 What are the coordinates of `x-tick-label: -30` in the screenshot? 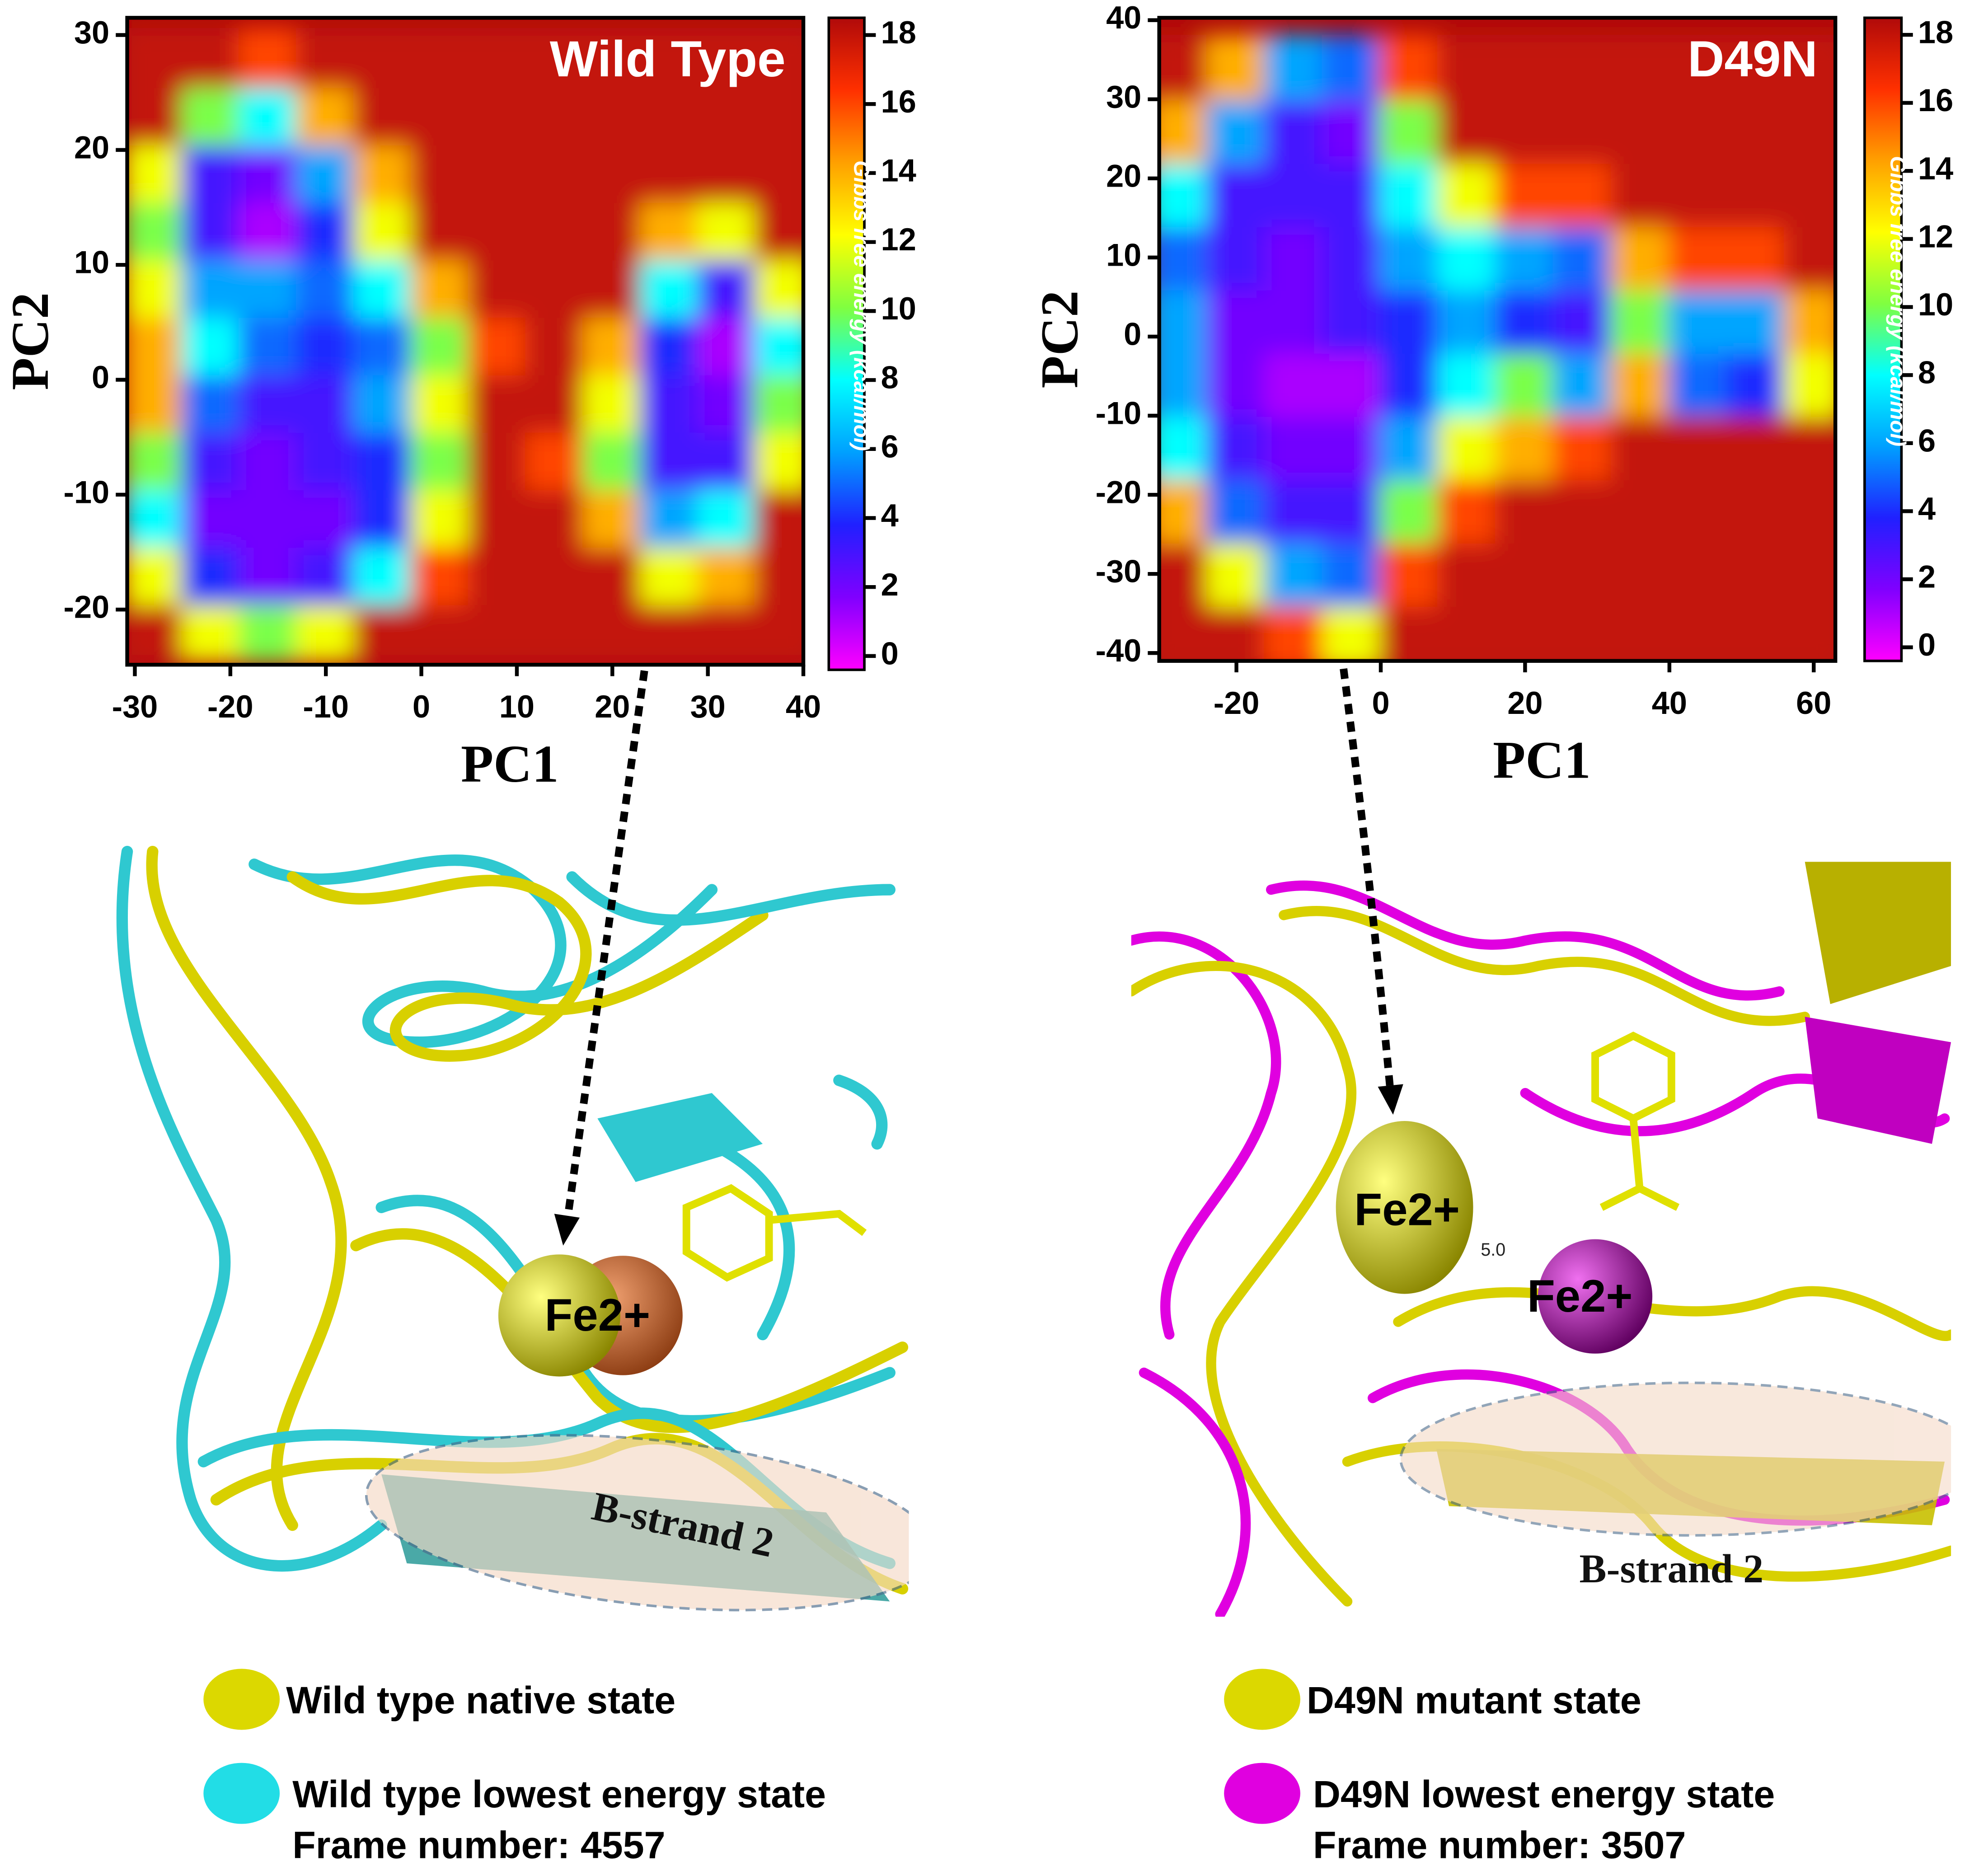 It's located at (135, 706).